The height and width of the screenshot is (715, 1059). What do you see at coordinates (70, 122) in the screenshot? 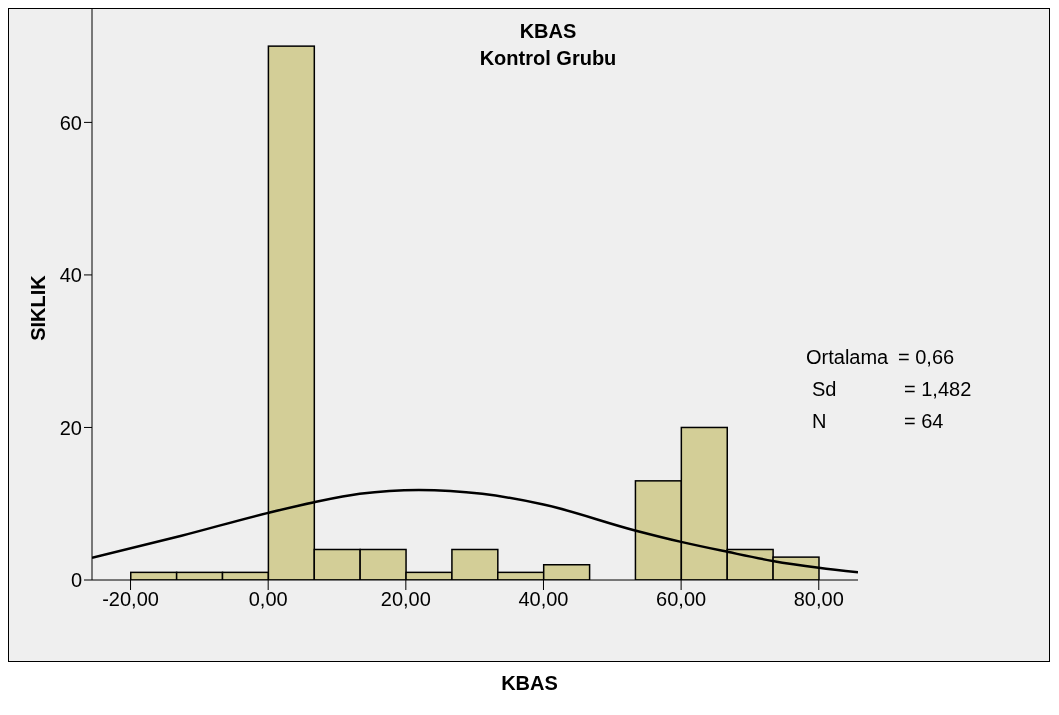
I see `y-tick-label: 60` at bounding box center [70, 122].